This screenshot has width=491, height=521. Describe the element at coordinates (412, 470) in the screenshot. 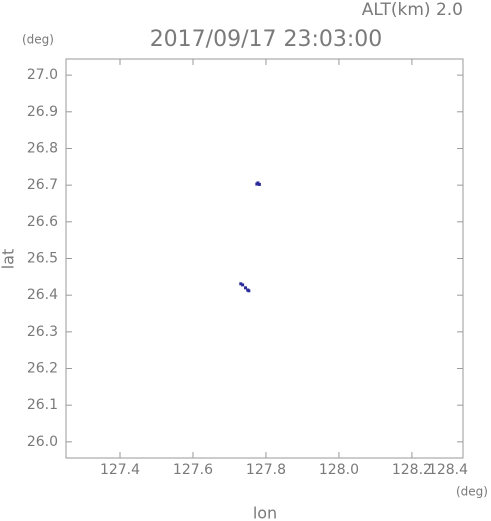

I see `x-tick-label: 128.2` at that location.